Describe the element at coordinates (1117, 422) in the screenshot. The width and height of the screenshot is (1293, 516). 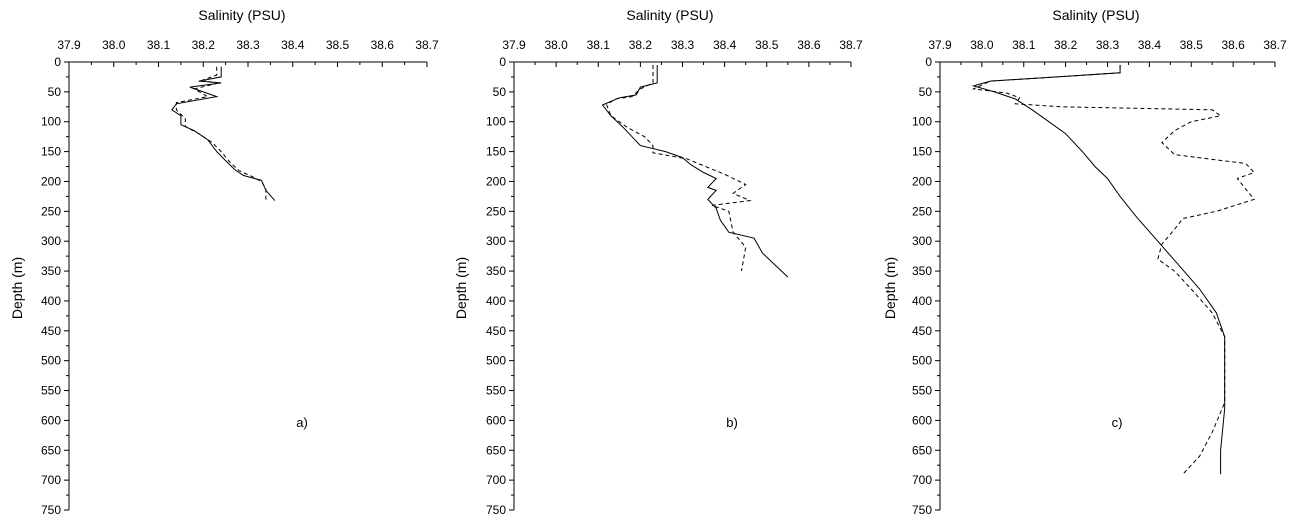
I see `panel-label: c)` at that location.